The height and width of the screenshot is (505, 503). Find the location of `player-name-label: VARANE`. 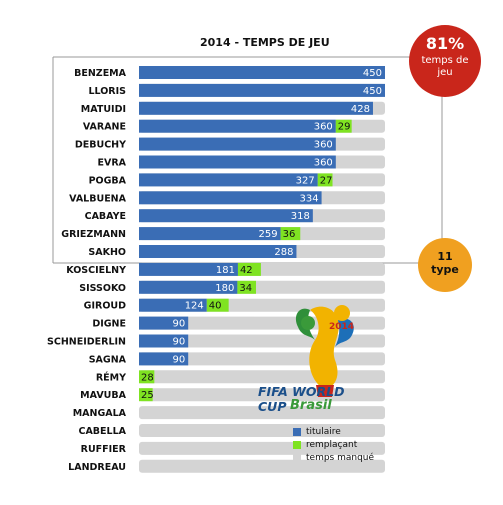

player-name-label: VARANE is located at coordinates (104, 127).